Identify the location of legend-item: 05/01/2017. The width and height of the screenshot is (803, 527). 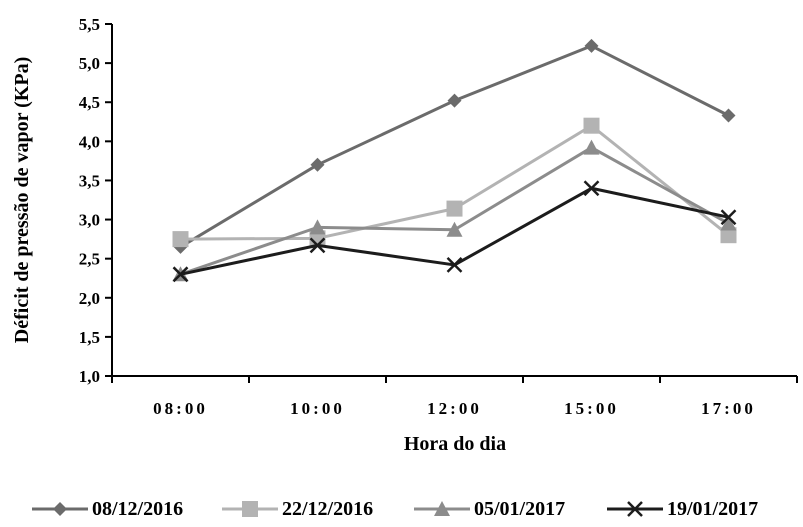
(489, 509).